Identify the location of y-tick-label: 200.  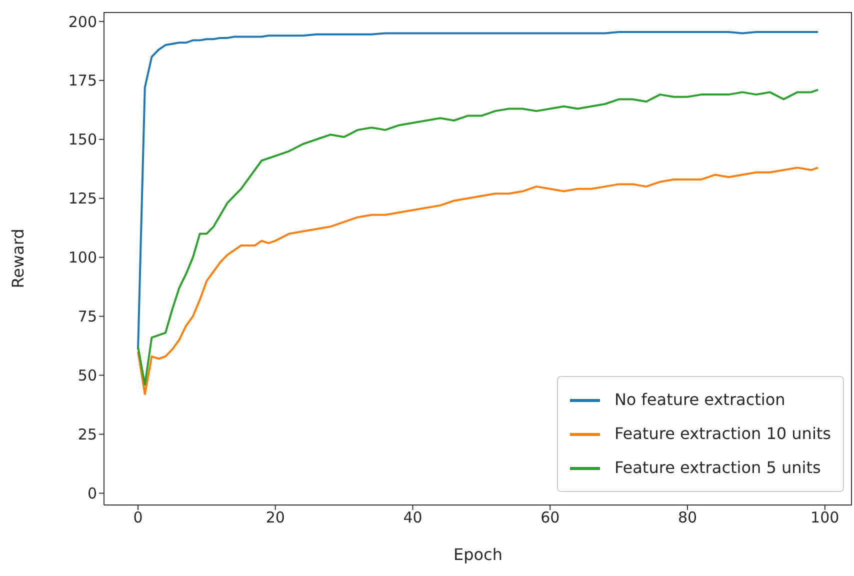
(82, 21).